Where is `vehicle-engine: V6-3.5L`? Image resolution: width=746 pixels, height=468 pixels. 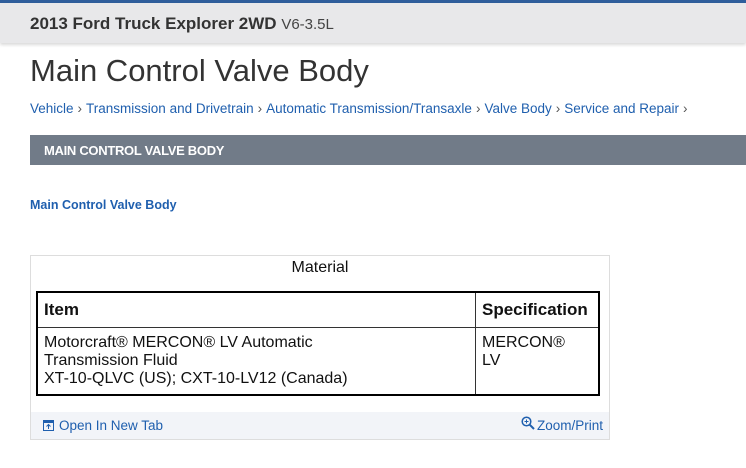 vehicle-engine: V6-3.5L is located at coordinates (307, 24).